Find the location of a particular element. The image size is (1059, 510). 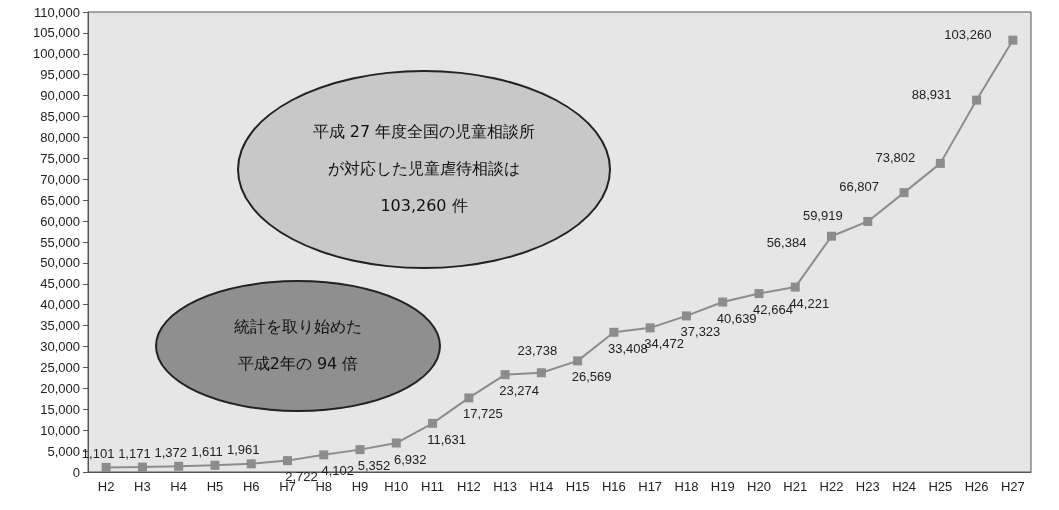

y-tick-label: 65,000 is located at coordinates (60, 200).